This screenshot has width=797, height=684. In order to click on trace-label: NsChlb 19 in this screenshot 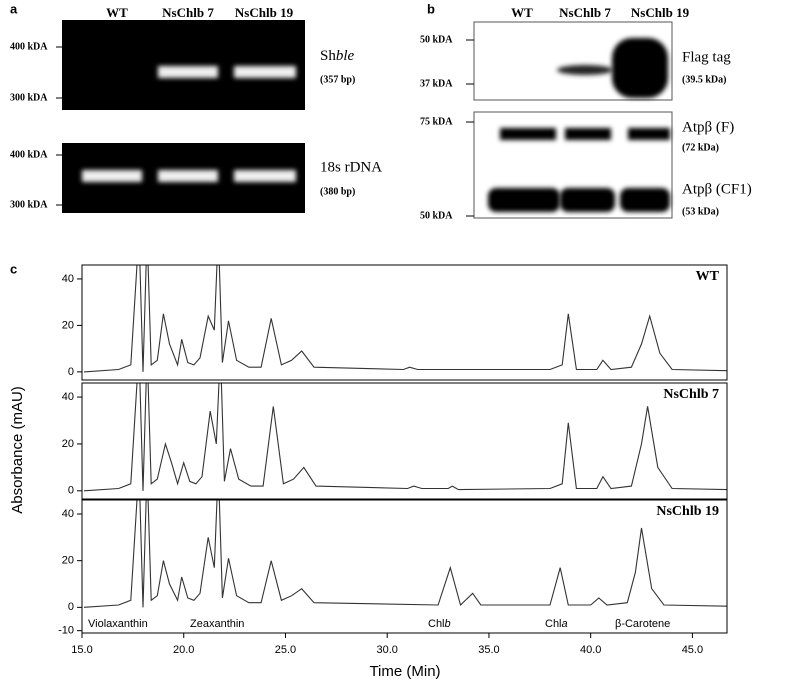, I will do `click(687, 511)`.